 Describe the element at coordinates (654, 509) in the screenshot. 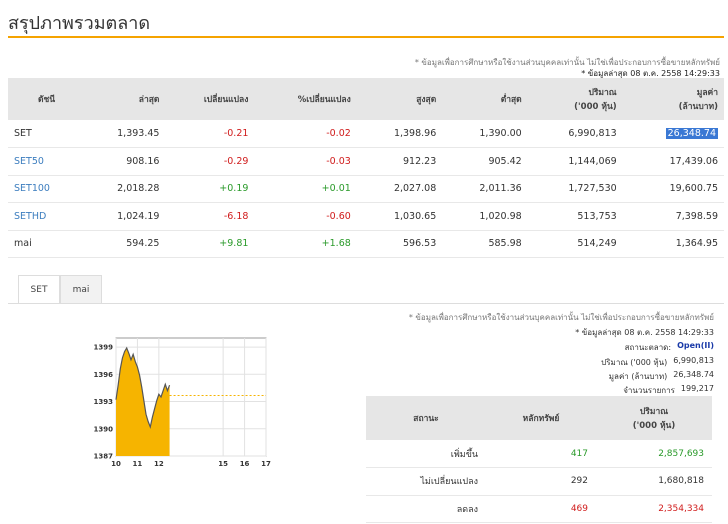

I see `breadth-volume: 2,354,334` at that location.